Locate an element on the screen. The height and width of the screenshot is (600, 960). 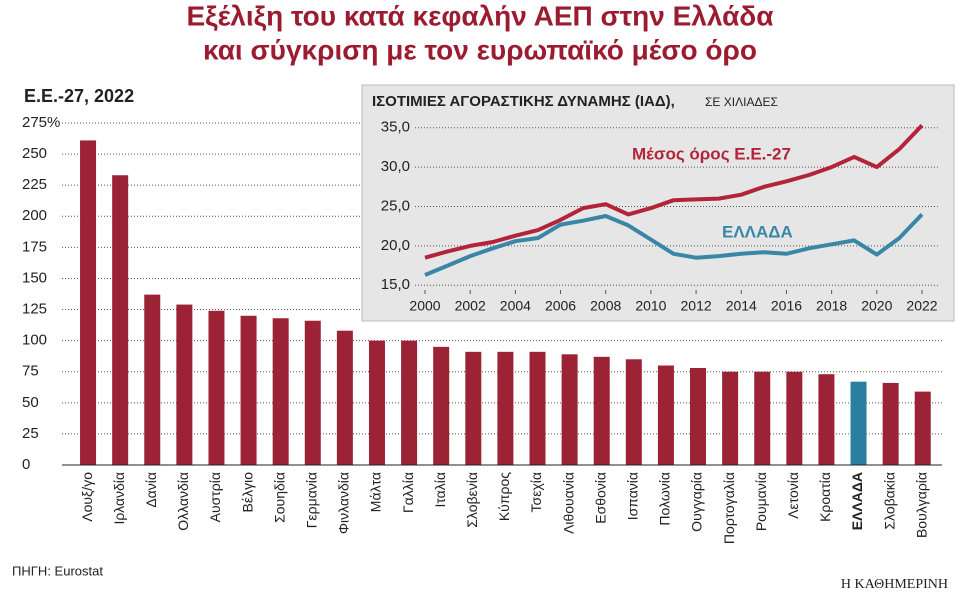
x-tick-label: Ιρλανδία is located at coordinates (119, 498).